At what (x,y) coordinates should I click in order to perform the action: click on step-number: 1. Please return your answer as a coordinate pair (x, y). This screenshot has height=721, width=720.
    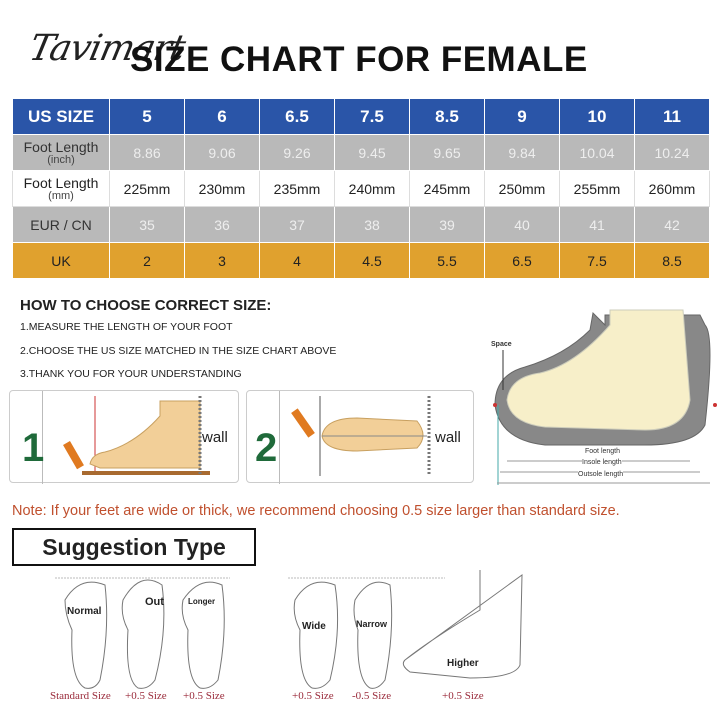
    Looking at the image, I should click on (33, 448).